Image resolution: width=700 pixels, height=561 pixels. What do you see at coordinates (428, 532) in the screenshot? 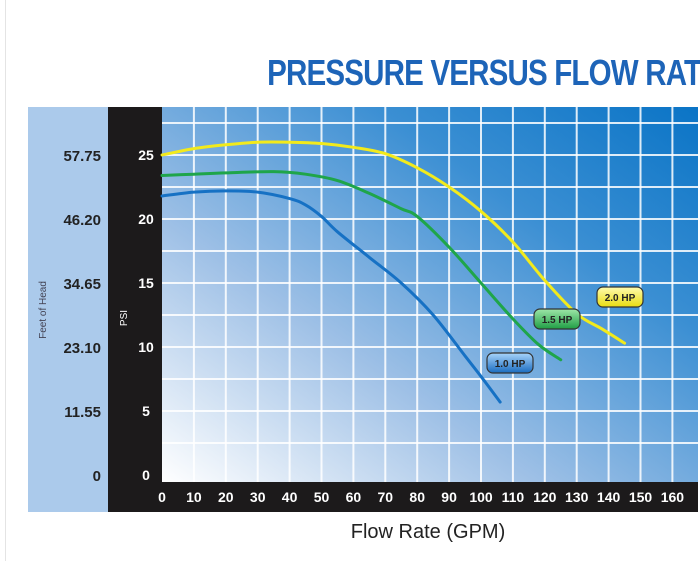
I see `x-axis-label: Flow Rate (GPM)` at bounding box center [428, 532].